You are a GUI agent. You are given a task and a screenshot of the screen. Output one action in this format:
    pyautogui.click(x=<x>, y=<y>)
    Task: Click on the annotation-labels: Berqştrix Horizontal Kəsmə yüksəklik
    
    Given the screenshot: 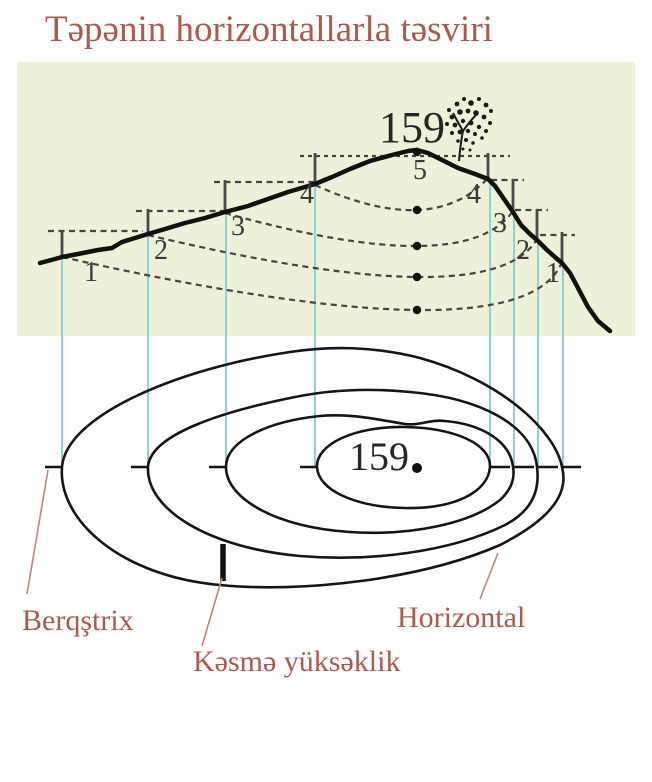 What is the action you would take?
    pyautogui.click(x=273, y=639)
    